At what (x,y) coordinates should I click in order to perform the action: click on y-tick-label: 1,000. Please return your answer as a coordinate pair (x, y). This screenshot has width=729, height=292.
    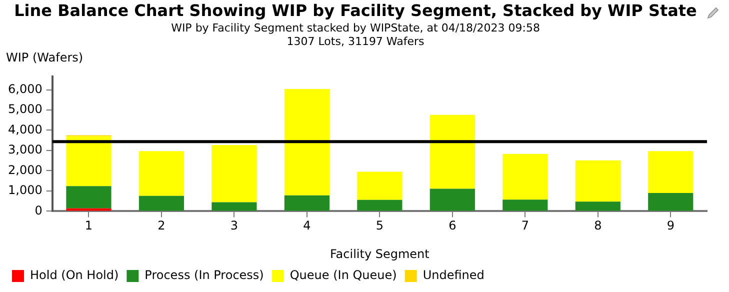
    Looking at the image, I should click on (25, 190).